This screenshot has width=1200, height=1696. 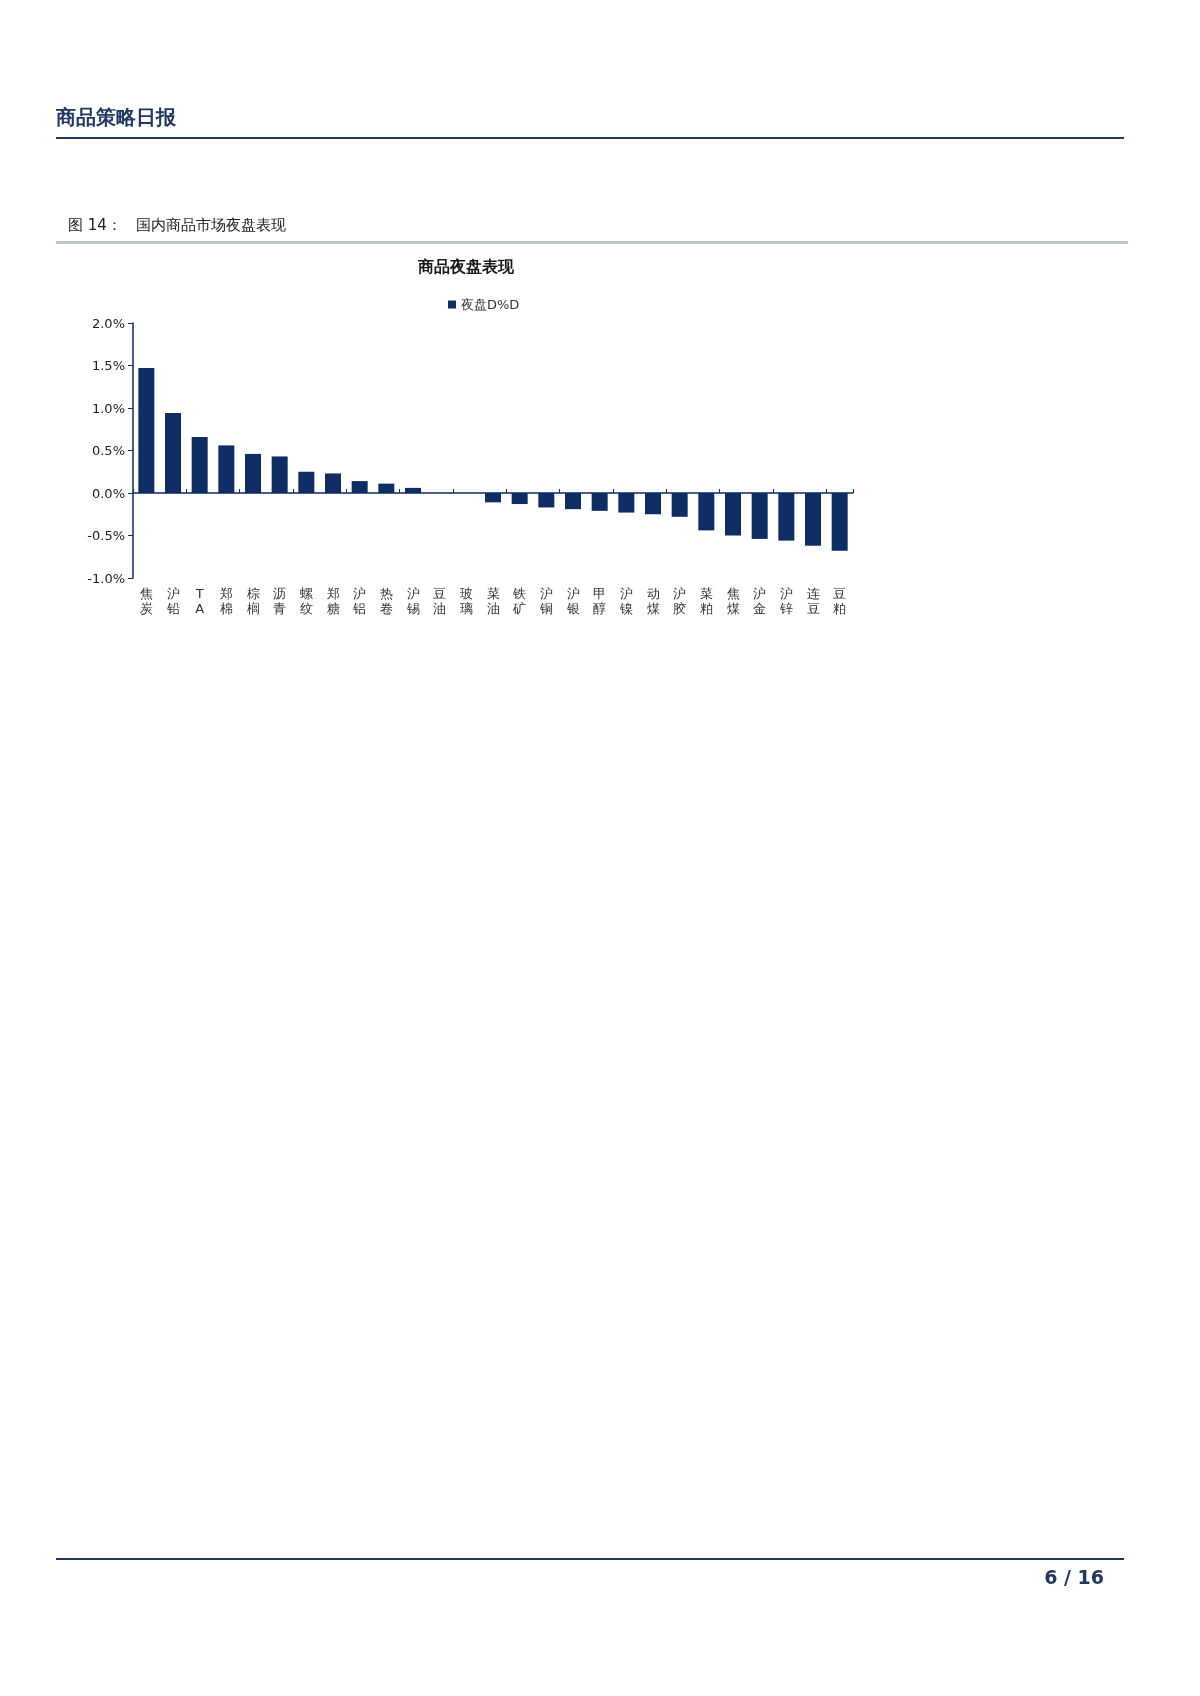 I want to click on x-tick-label: 沪铝, so click(x=359, y=601).